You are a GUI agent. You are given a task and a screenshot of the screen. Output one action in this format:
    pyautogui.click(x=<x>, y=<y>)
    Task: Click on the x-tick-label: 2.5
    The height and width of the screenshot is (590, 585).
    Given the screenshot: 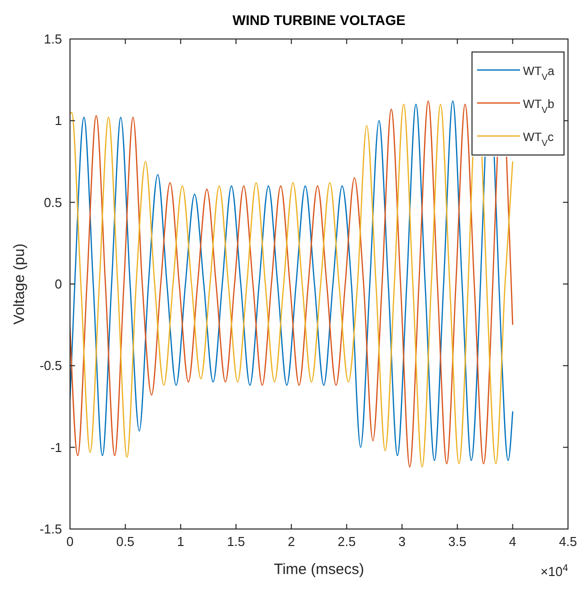 What is the action you would take?
    pyautogui.click(x=347, y=541)
    